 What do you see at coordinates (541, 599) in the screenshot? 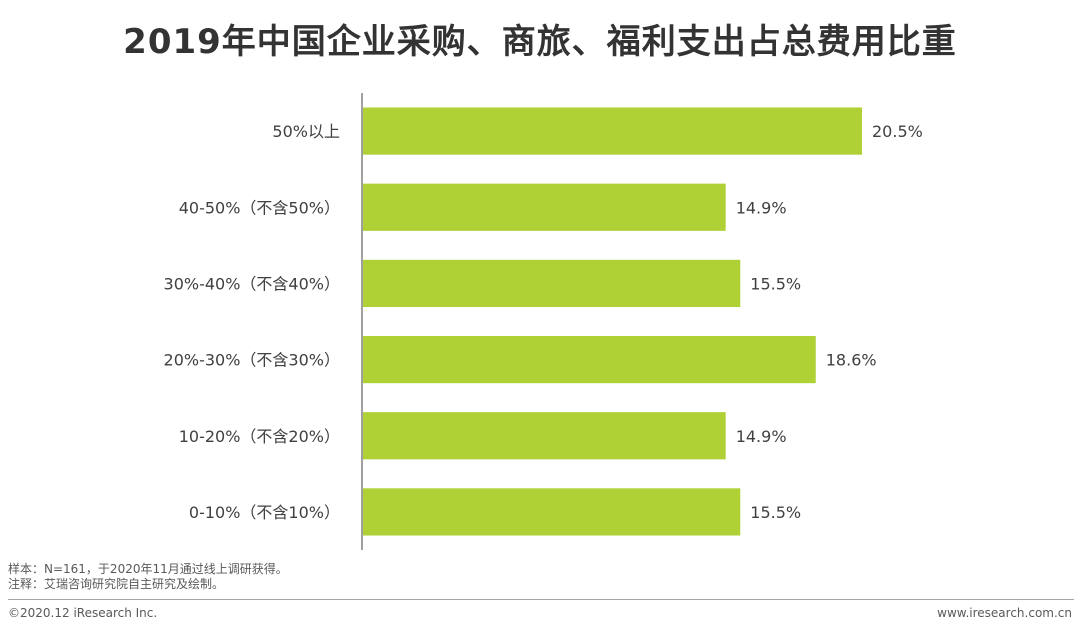
I see `footer-divider` at bounding box center [541, 599].